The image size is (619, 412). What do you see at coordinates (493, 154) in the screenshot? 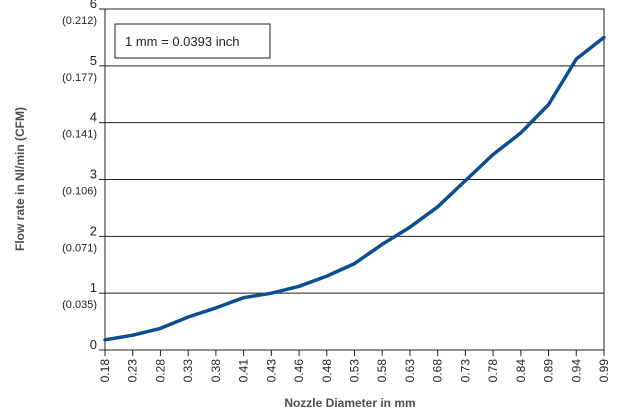
I see `data-point-0.78` at bounding box center [493, 154].